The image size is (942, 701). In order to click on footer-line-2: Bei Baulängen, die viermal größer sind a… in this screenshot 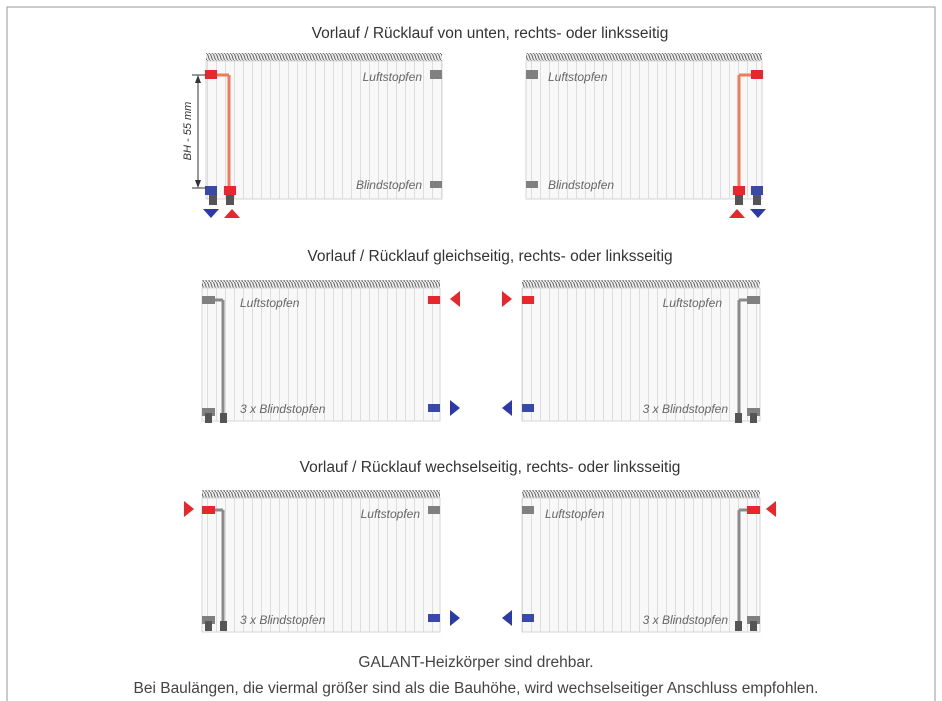, I will do `click(476, 688)`.